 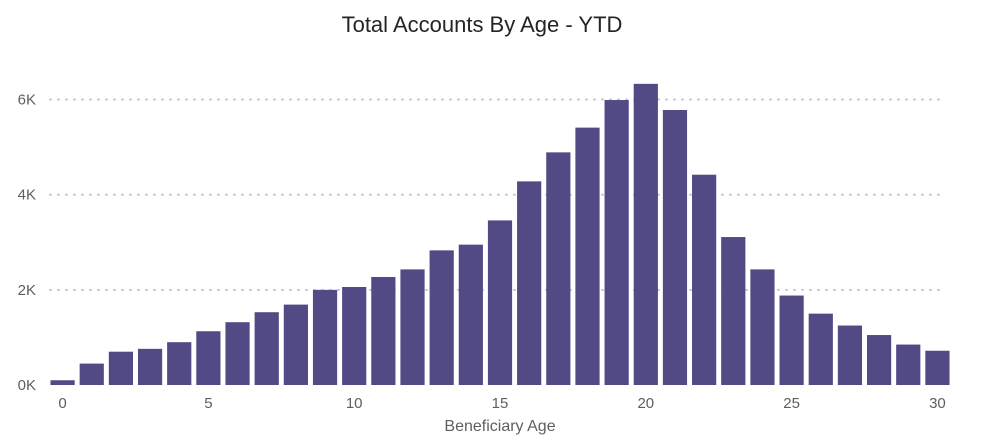 What do you see at coordinates (27, 243) in the screenshot?
I see `y-axis: 0K 2K 4K 6K` at bounding box center [27, 243].